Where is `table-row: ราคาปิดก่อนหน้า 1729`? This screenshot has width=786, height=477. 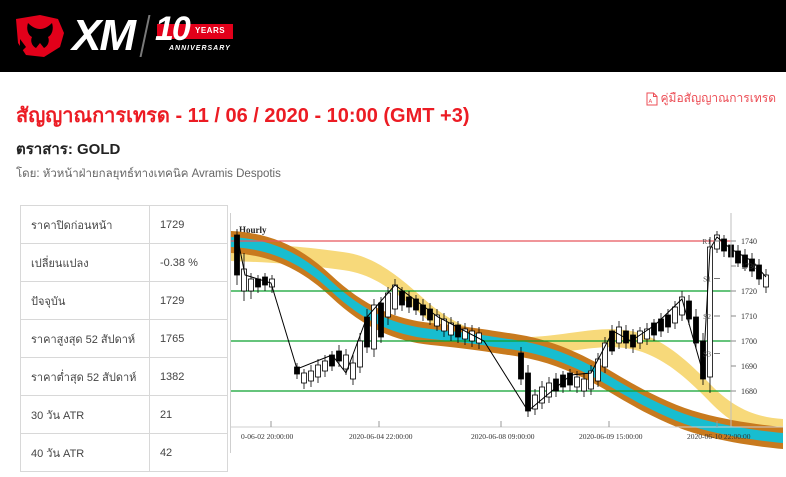
table-row: ราคาปิดก่อนหน้า 1729 is located at coordinates (124, 224).